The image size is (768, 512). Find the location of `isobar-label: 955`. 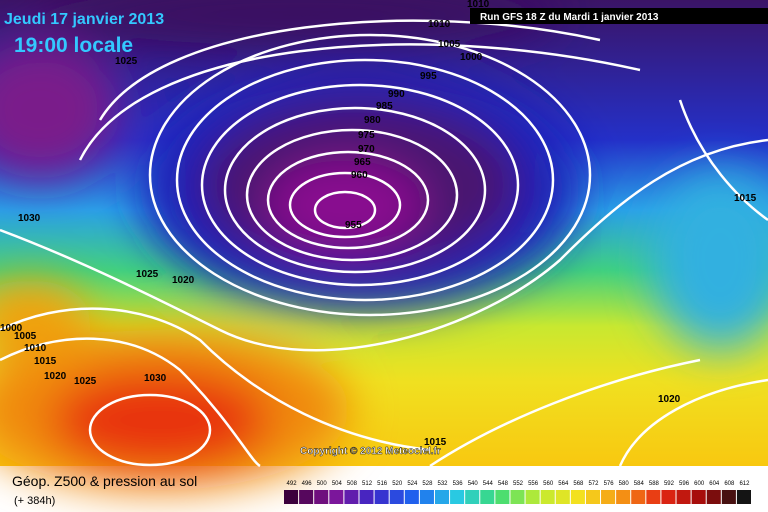

isobar-label: 955 is located at coordinates (353, 225).